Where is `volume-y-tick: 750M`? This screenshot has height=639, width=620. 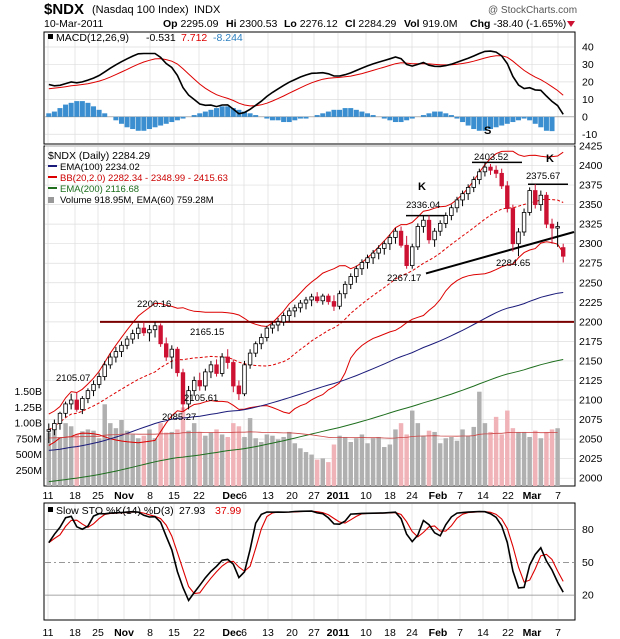 volume-y-tick: 750M is located at coordinates (29, 439).